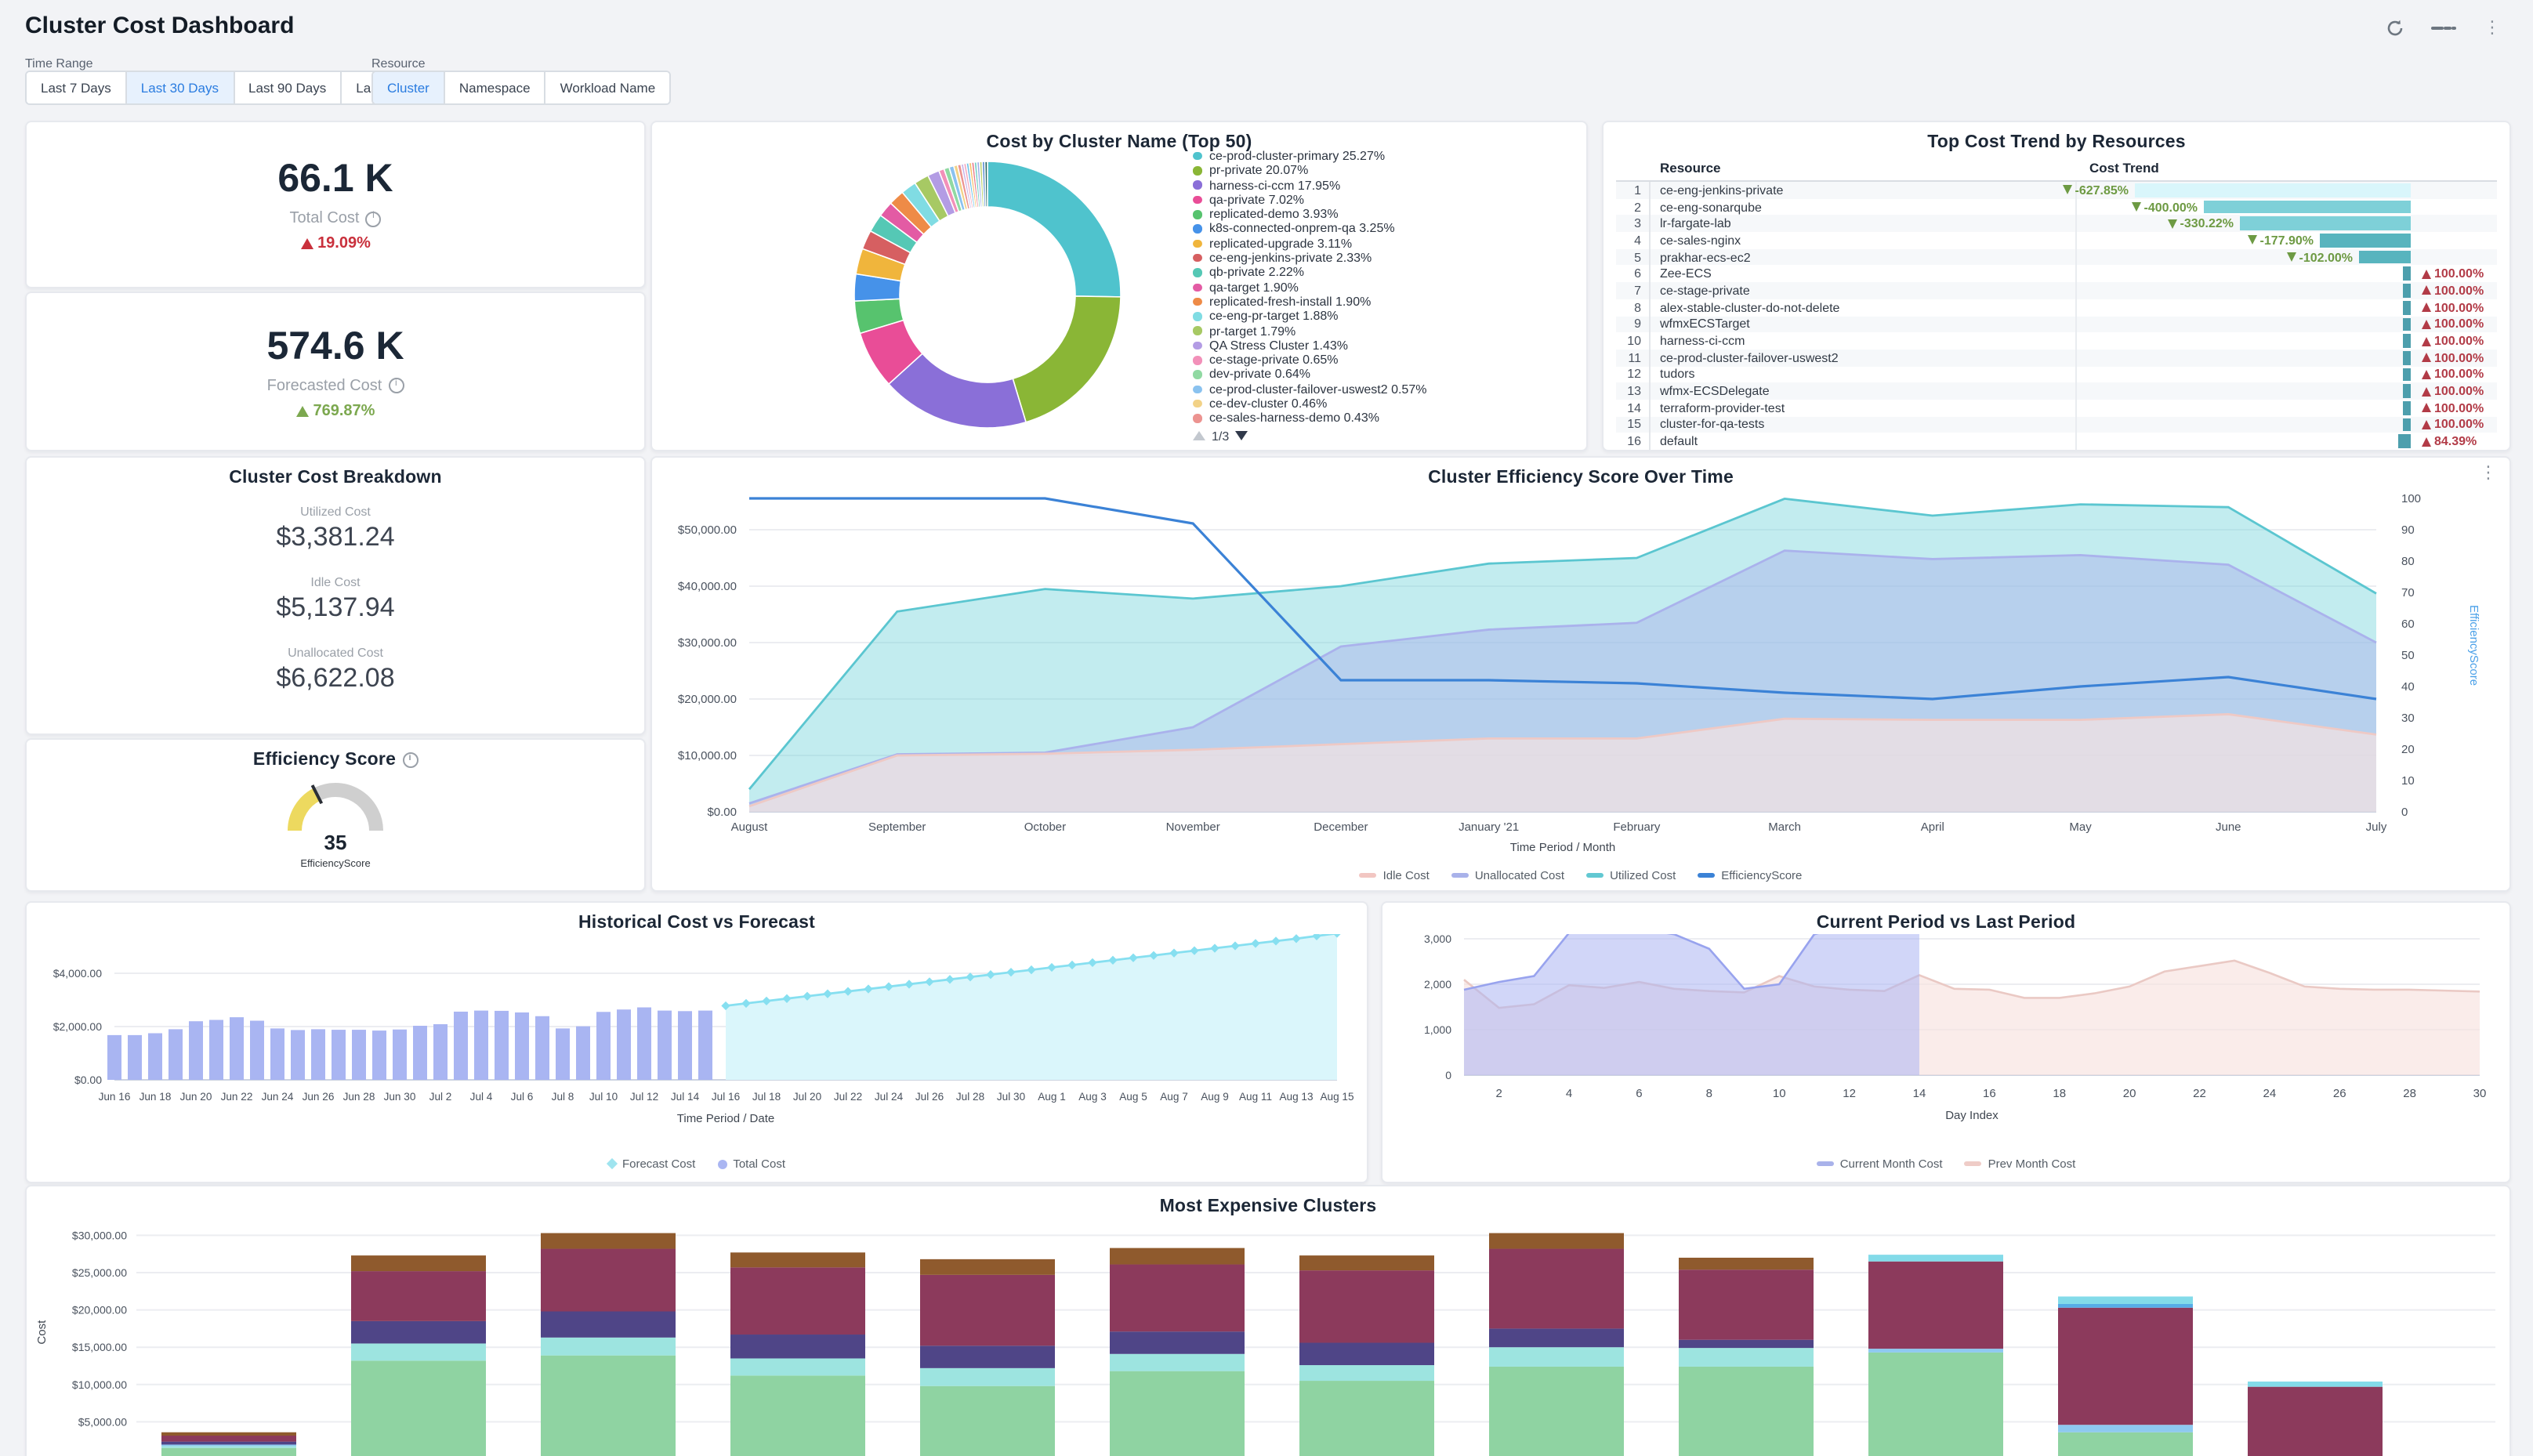  Describe the element at coordinates (1309, 330) in the screenshot. I see `legend-item: pr-target 1.79%` at that location.